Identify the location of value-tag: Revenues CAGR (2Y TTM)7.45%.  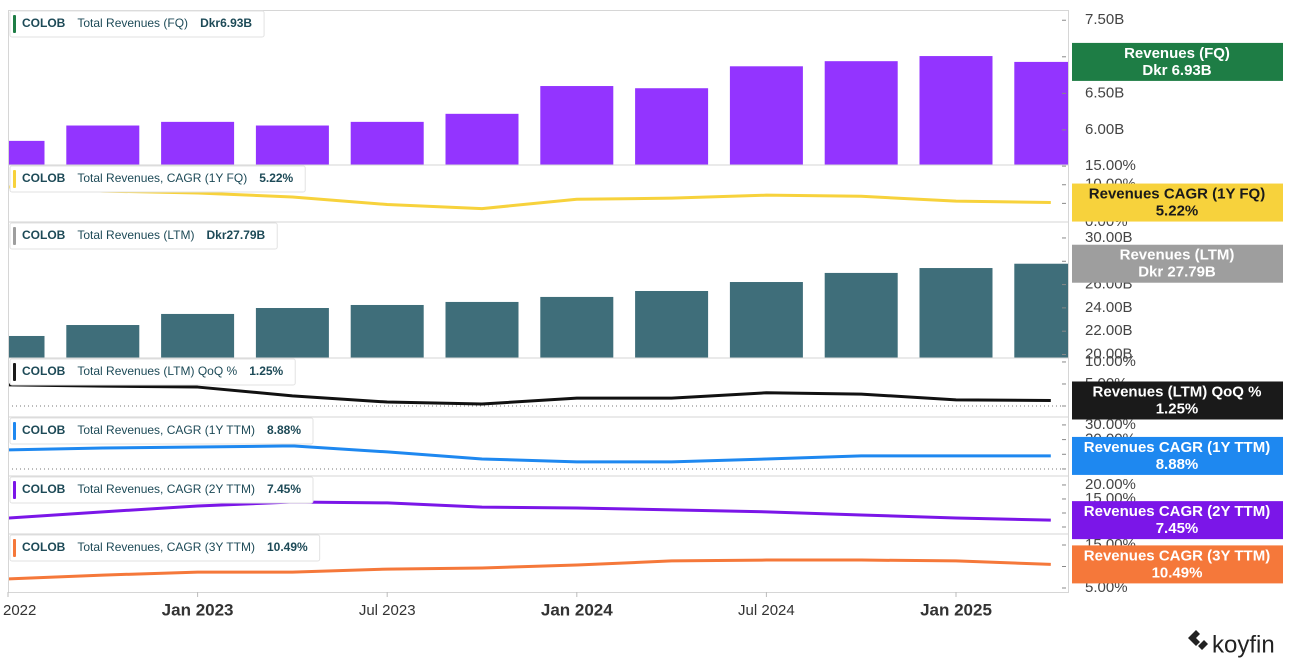
(1177, 520).